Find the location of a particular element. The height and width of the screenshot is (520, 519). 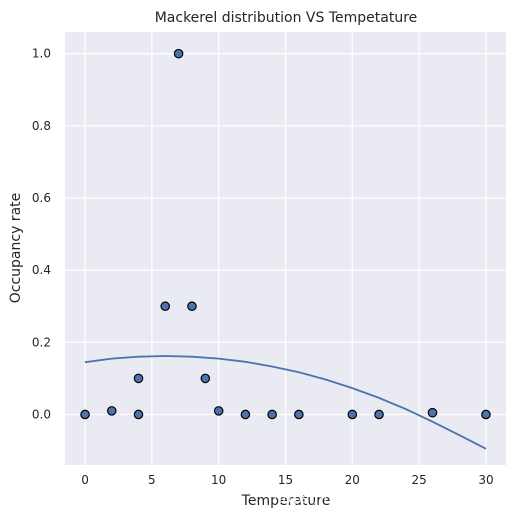

y-tick-label: 0.6 is located at coordinates (41, 198).